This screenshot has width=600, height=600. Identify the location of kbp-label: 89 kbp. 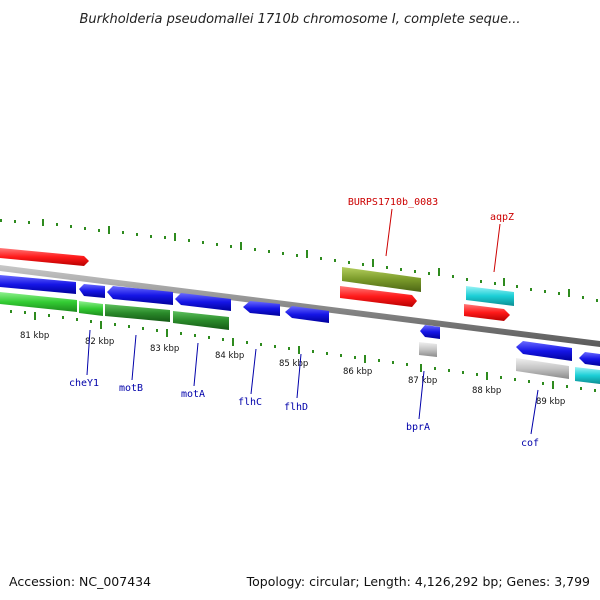
(550, 402).